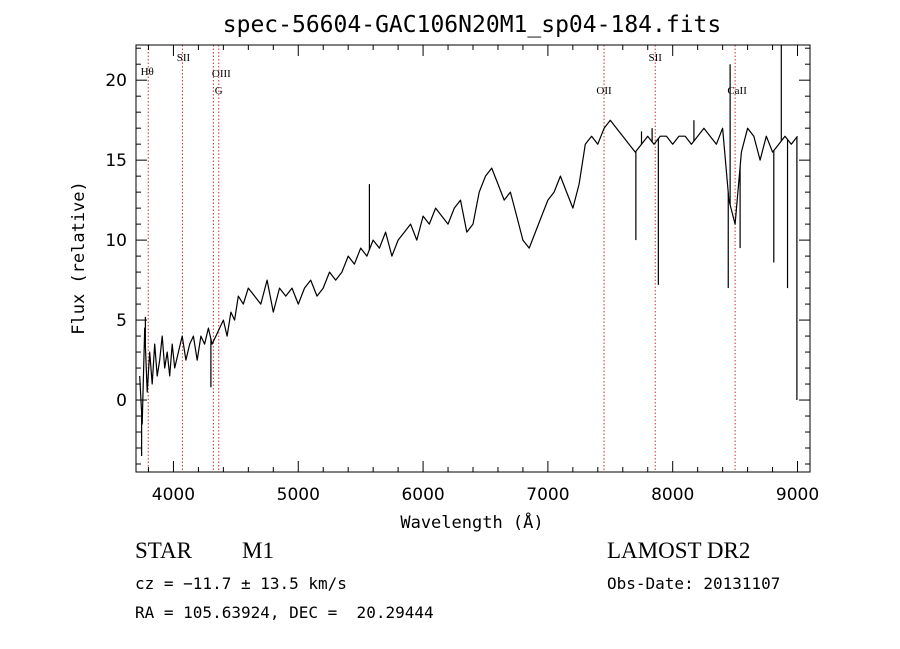  I want to click on line-marker-label: Hθ, so click(147, 72).